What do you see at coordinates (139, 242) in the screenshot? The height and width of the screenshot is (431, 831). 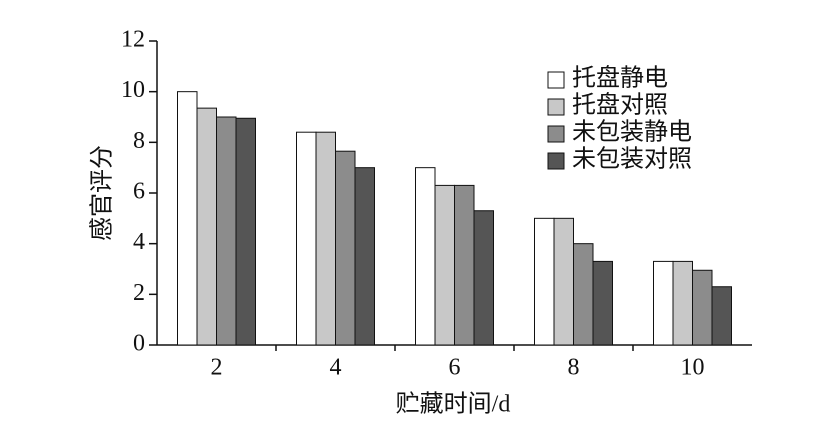 I see `y-tick-label: 4` at bounding box center [139, 242].